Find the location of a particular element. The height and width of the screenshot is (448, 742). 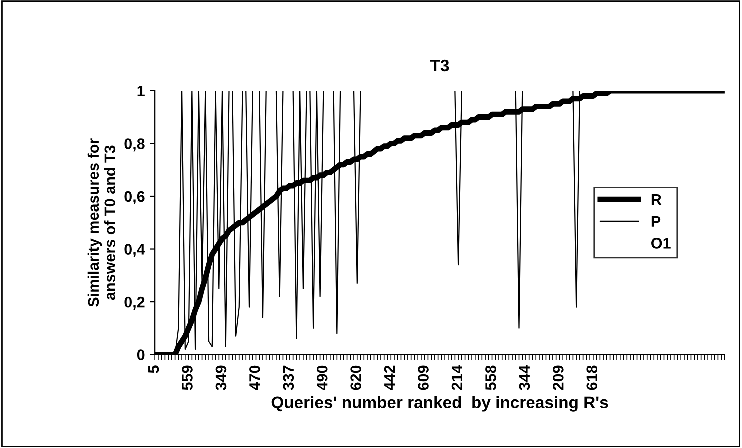

x-tick-label: 490 is located at coordinates (322, 378).